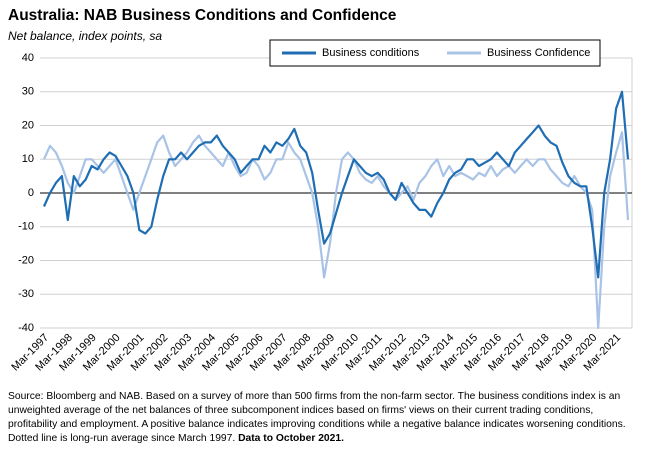 The image size is (650, 455). What do you see at coordinates (26, 227) in the screenshot?
I see `y-tick-label: -10` at bounding box center [26, 227].